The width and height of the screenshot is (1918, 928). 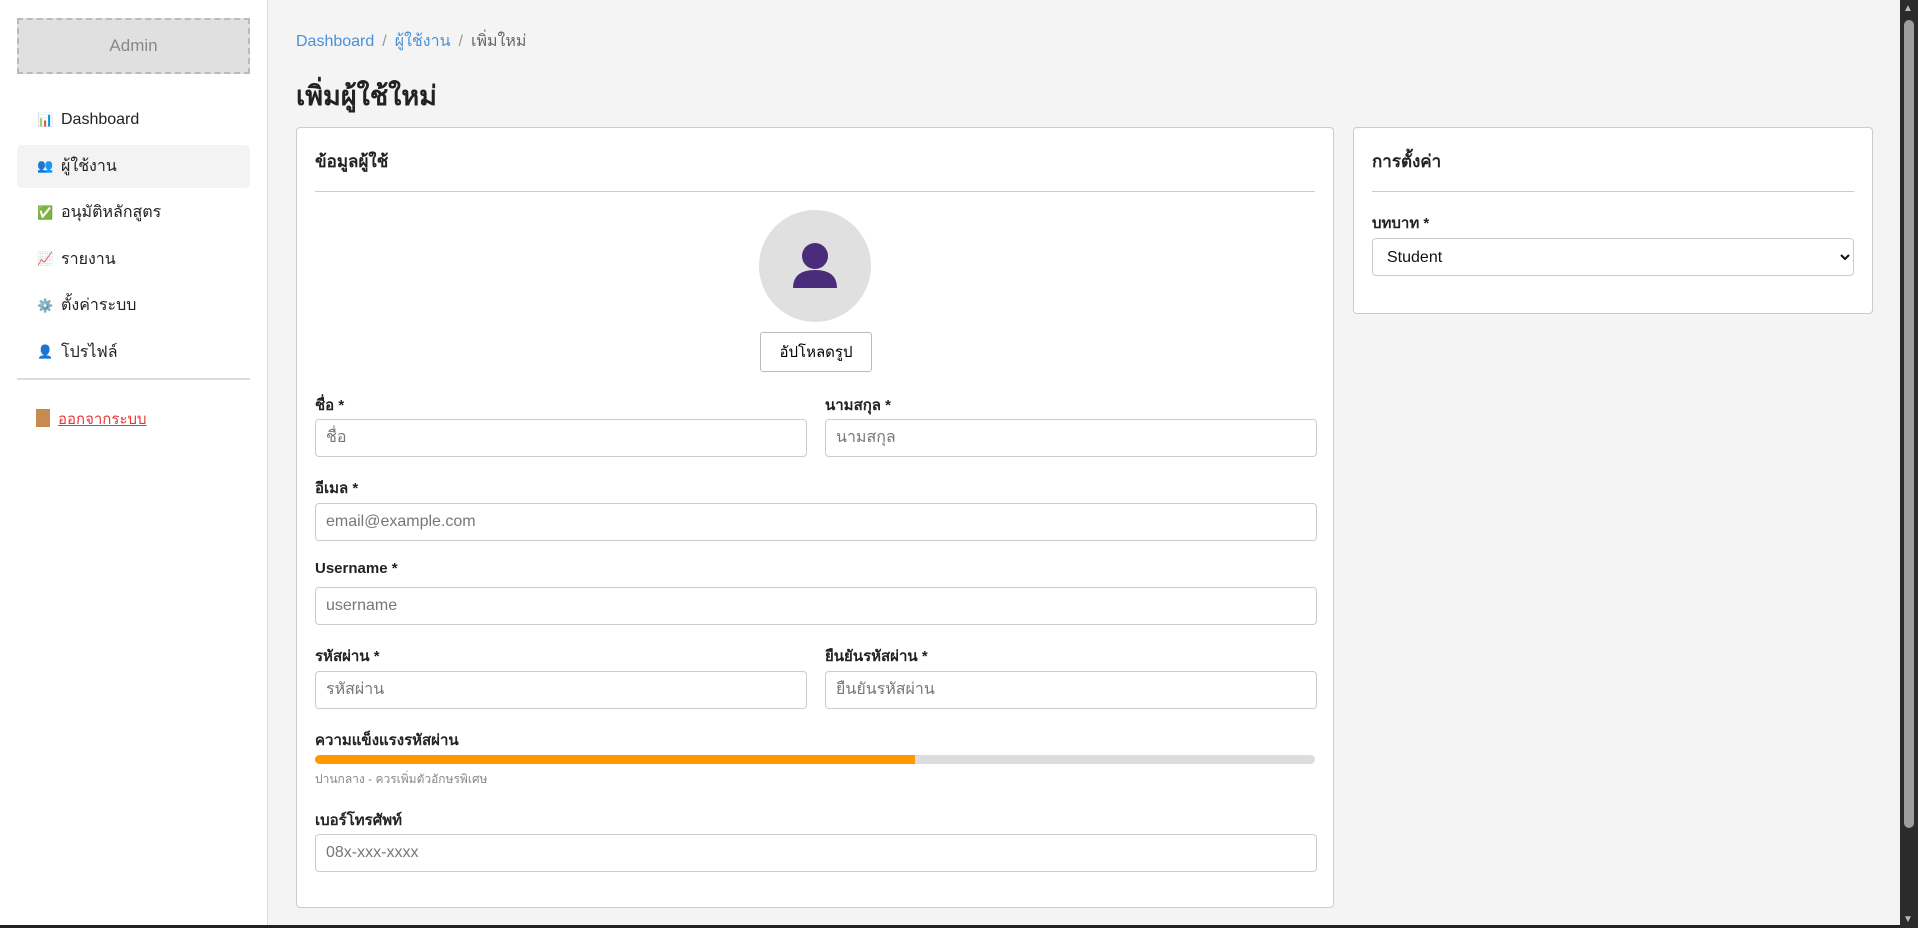 I want to click on role-select: Student, so click(x=1613, y=257).